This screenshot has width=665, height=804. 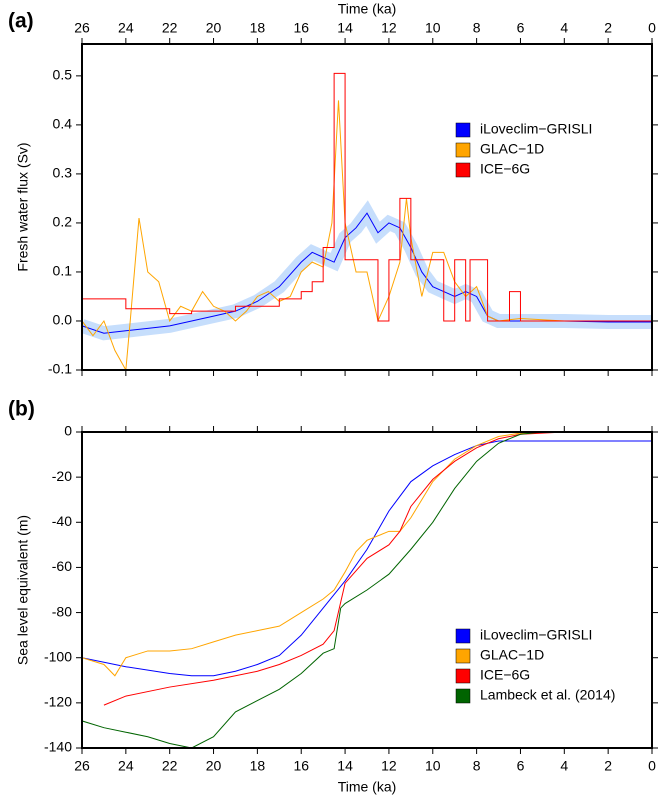 What do you see at coordinates (63, 271) in the screenshot?
I see `y-tick-label: 0.1` at bounding box center [63, 271].